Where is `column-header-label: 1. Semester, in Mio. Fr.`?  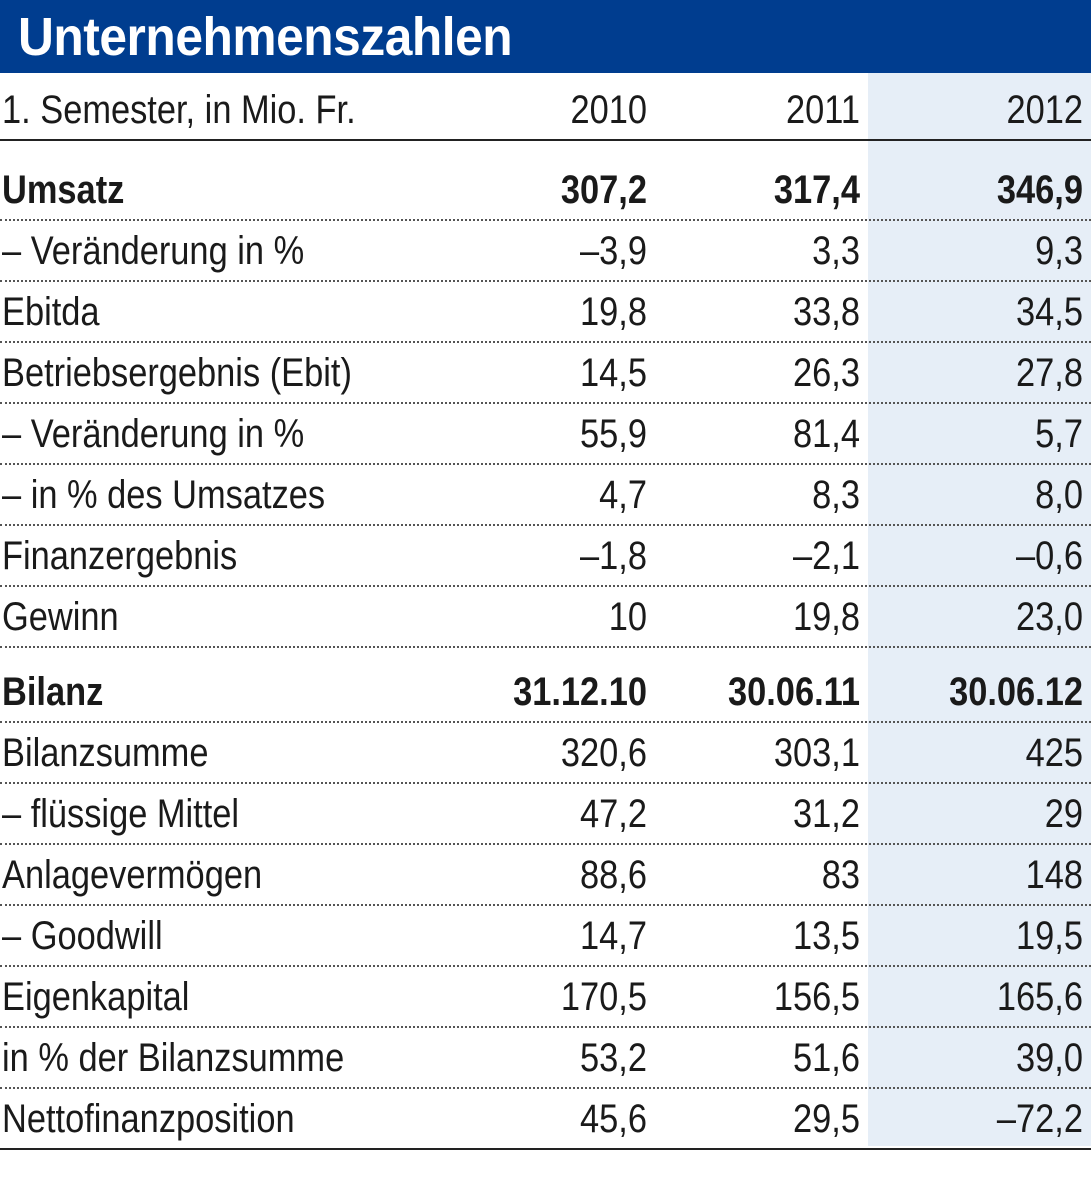
column-header-label: 1. Semester, in Mio. Fr. is located at coordinates (179, 110).